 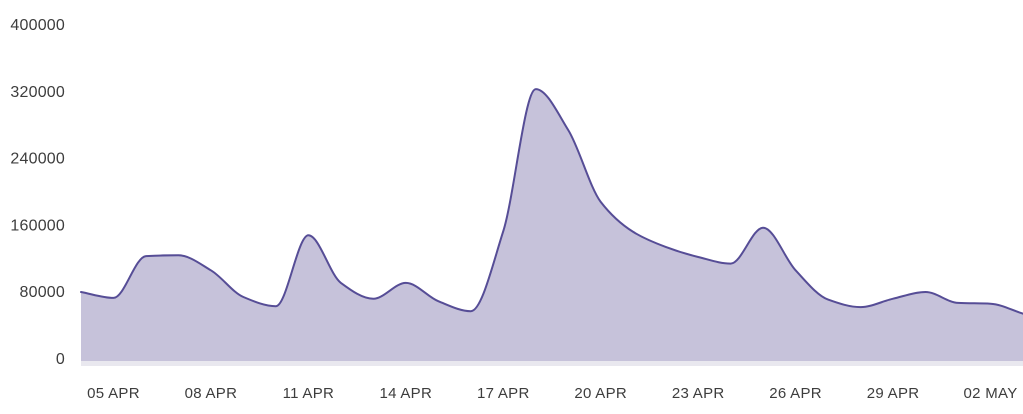 What do you see at coordinates (698, 393) in the screenshot?
I see `x-axis-tick-label: 23 APR` at bounding box center [698, 393].